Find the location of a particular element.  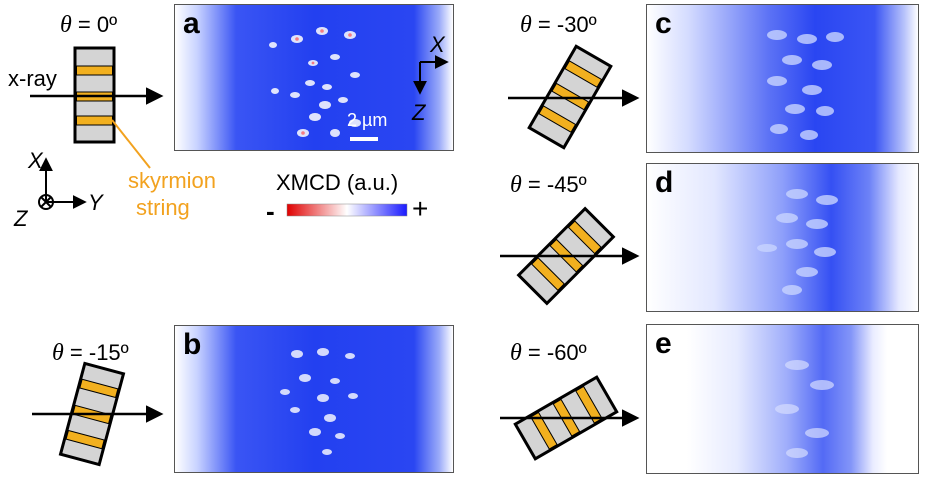

panel-label-a: a is located at coordinates (191, 23).